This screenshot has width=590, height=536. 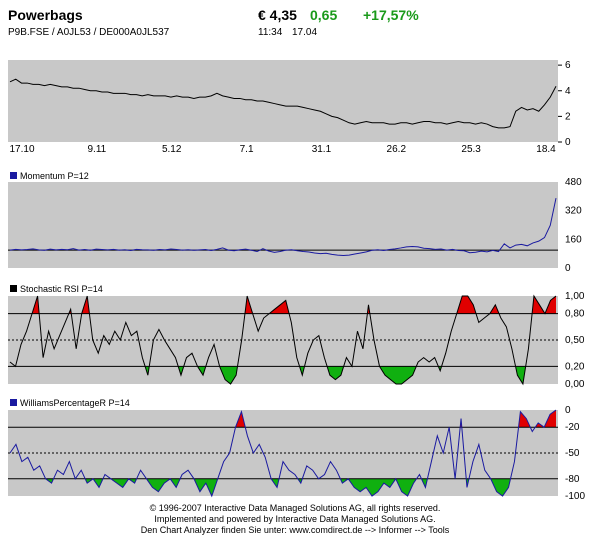 What do you see at coordinates (305, 32) in the screenshot?
I see `quote-date: 17.04` at bounding box center [305, 32].